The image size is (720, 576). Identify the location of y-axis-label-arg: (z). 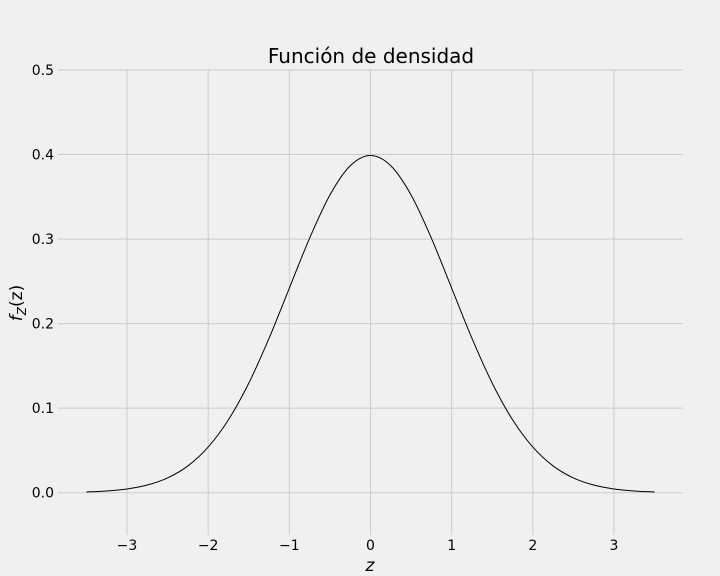
(17, 296).